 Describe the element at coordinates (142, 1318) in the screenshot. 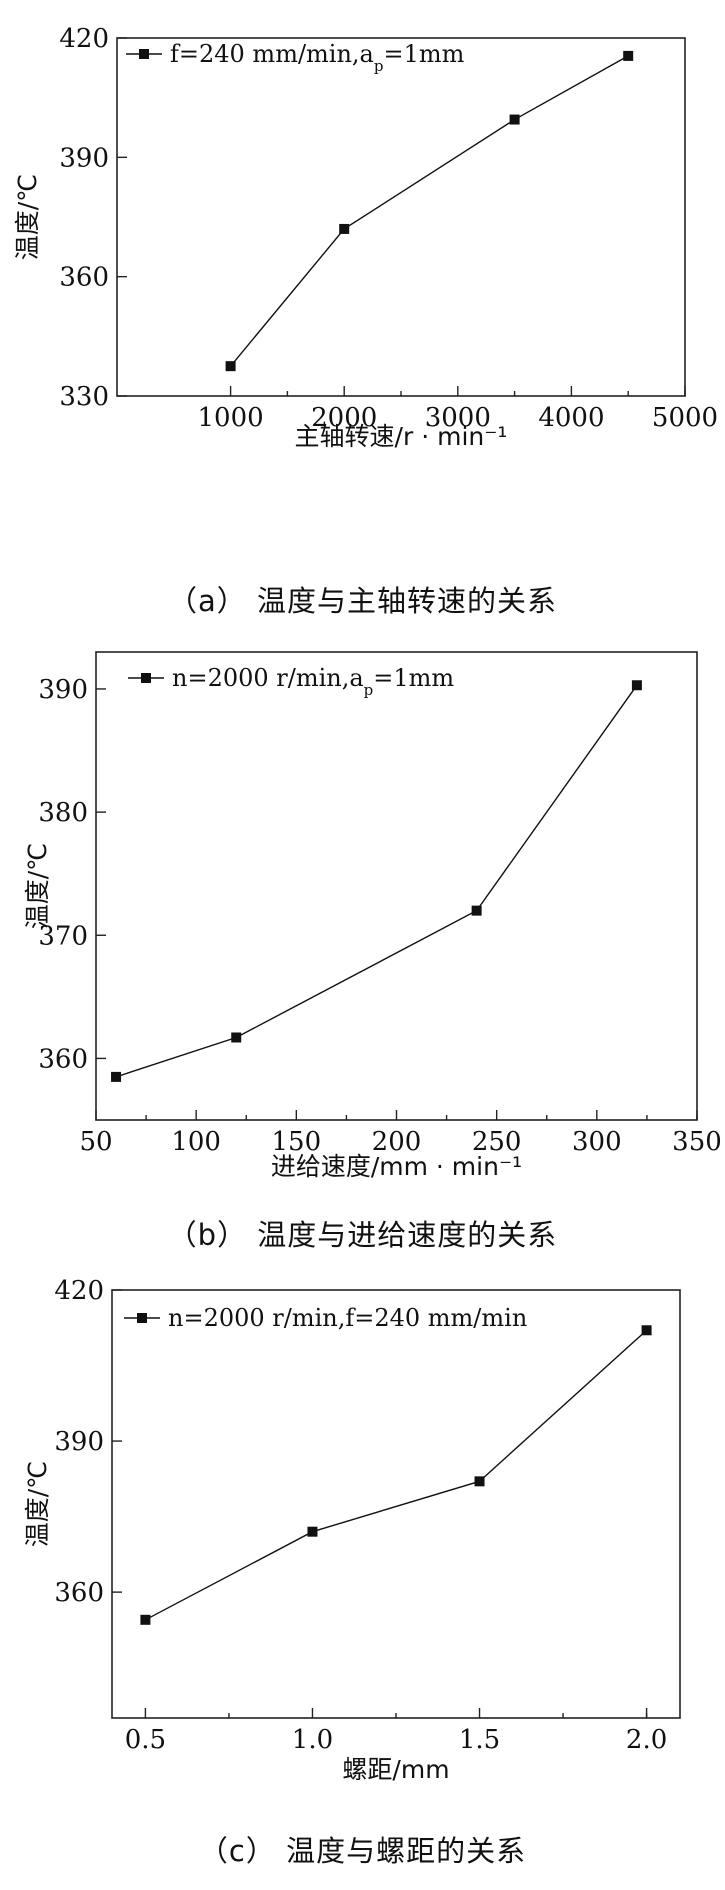

I see `chart-c-legend-marker` at that location.